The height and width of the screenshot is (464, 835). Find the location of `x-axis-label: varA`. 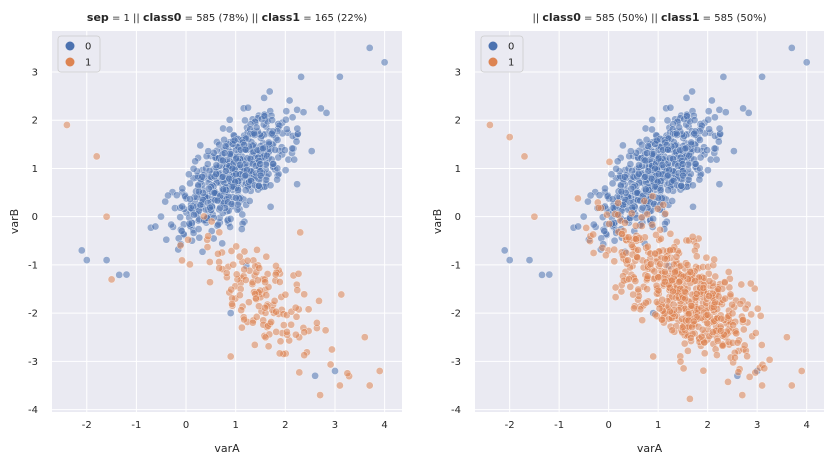

x-axis-label: varA is located at coordinates (650, 448).